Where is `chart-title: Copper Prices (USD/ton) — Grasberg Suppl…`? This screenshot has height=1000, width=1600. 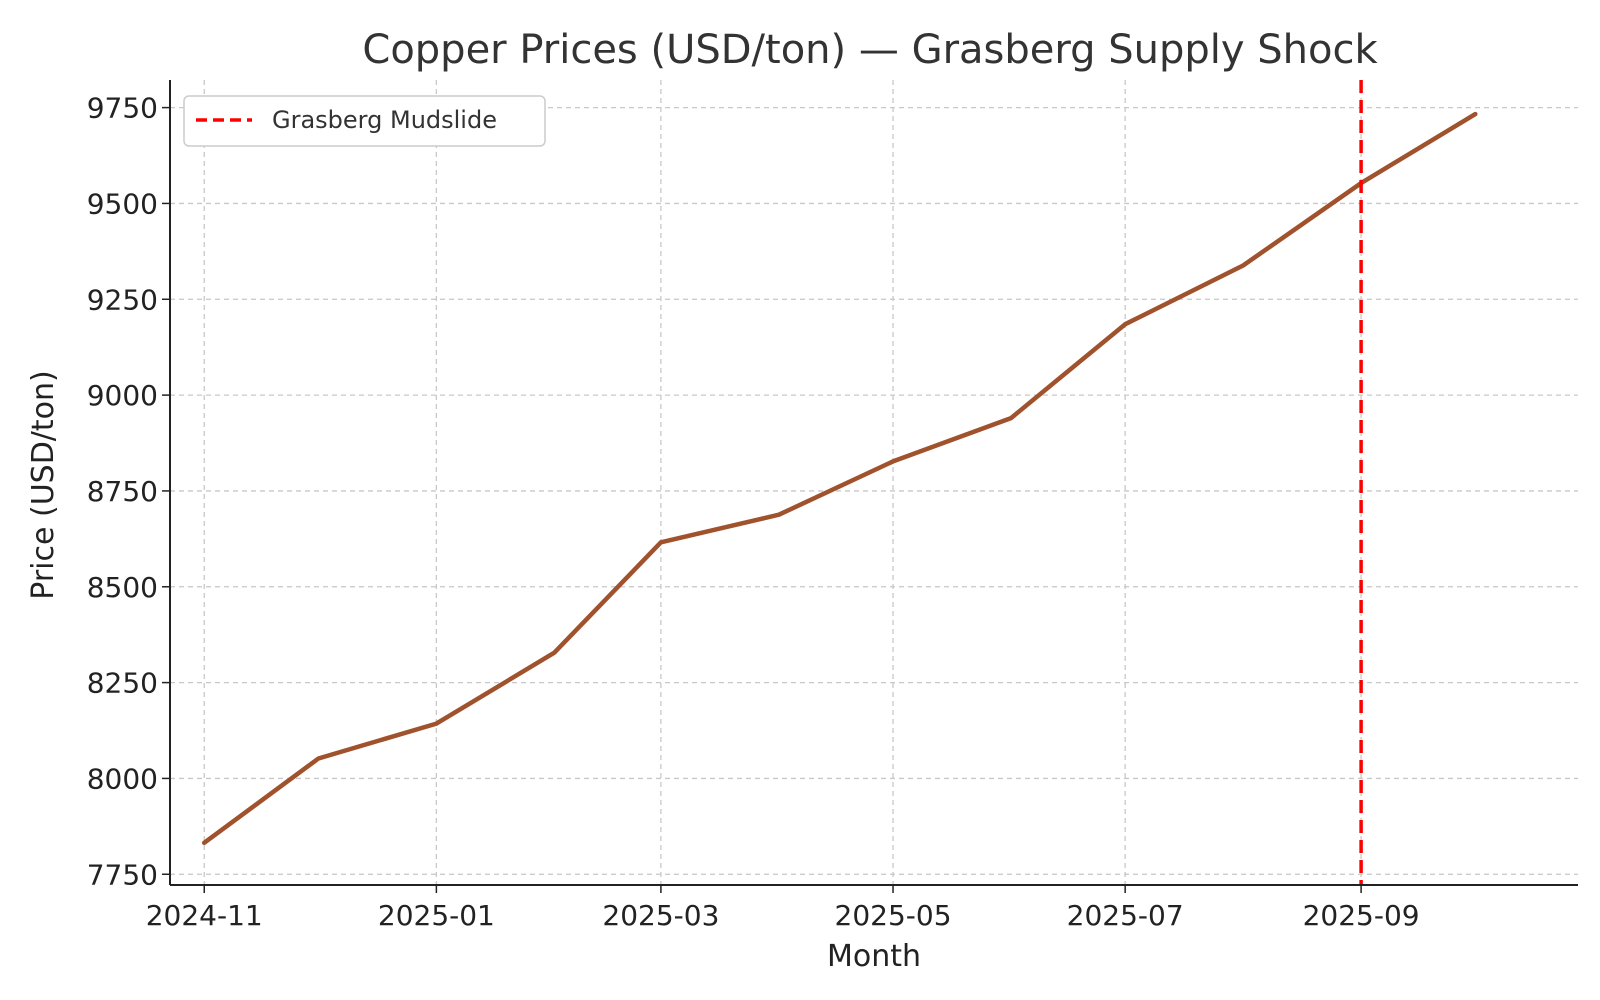
chart-title: Copper Prices (USD/ton) — Grasberg Suppl… is located at coordinates (870, 50).